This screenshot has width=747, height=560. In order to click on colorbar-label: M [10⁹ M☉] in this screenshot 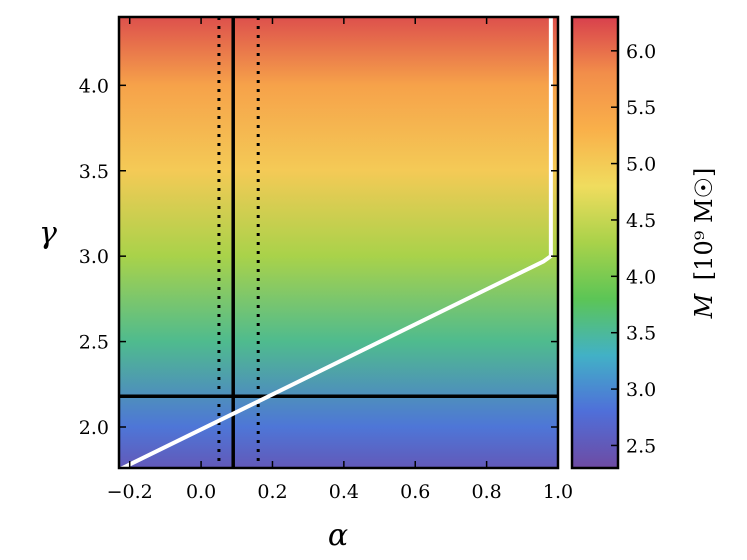, I will do `click(704, 244)`.